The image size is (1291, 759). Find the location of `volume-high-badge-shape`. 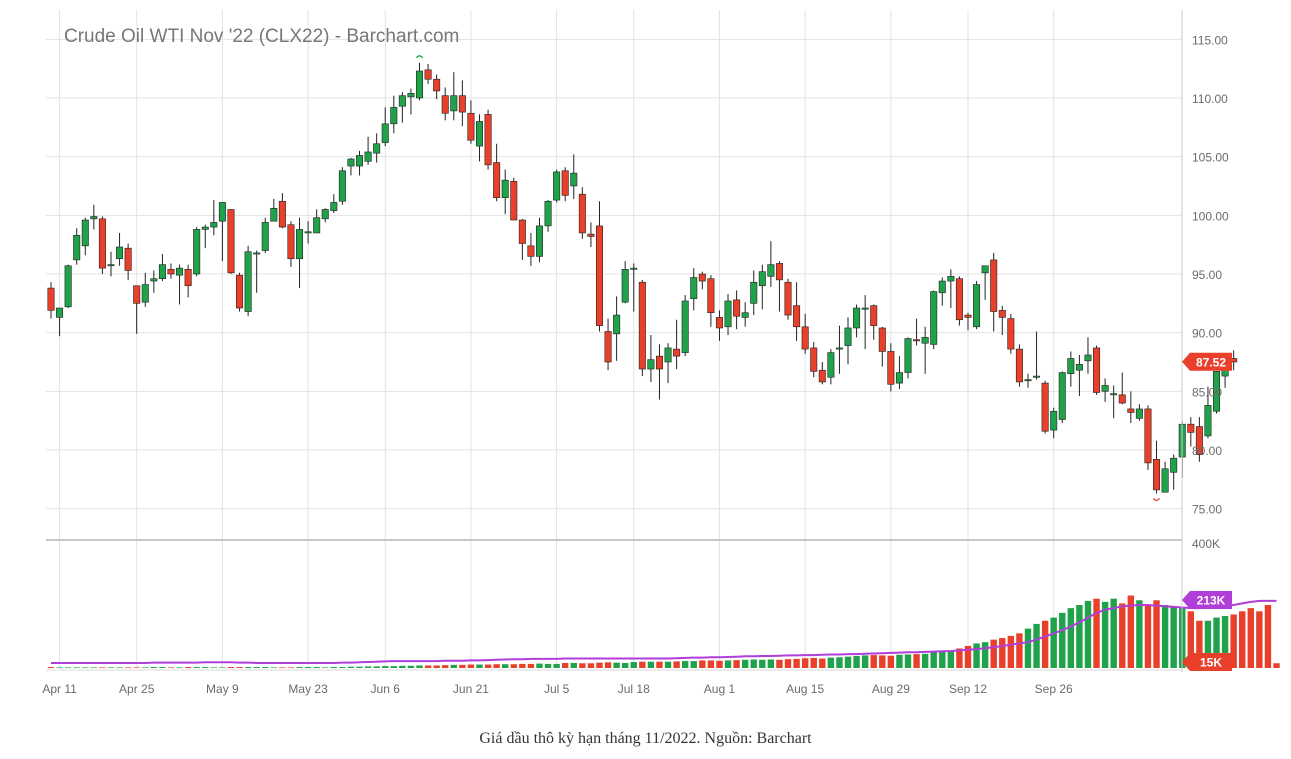

volume-high-badge-shape is located at coordinates (1207, 600).